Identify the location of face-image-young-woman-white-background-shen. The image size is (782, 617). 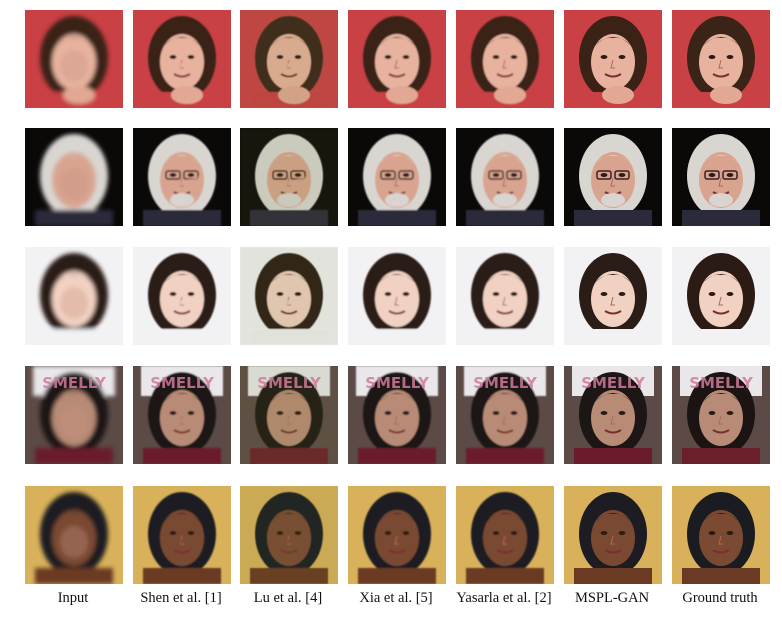
(182, 296).